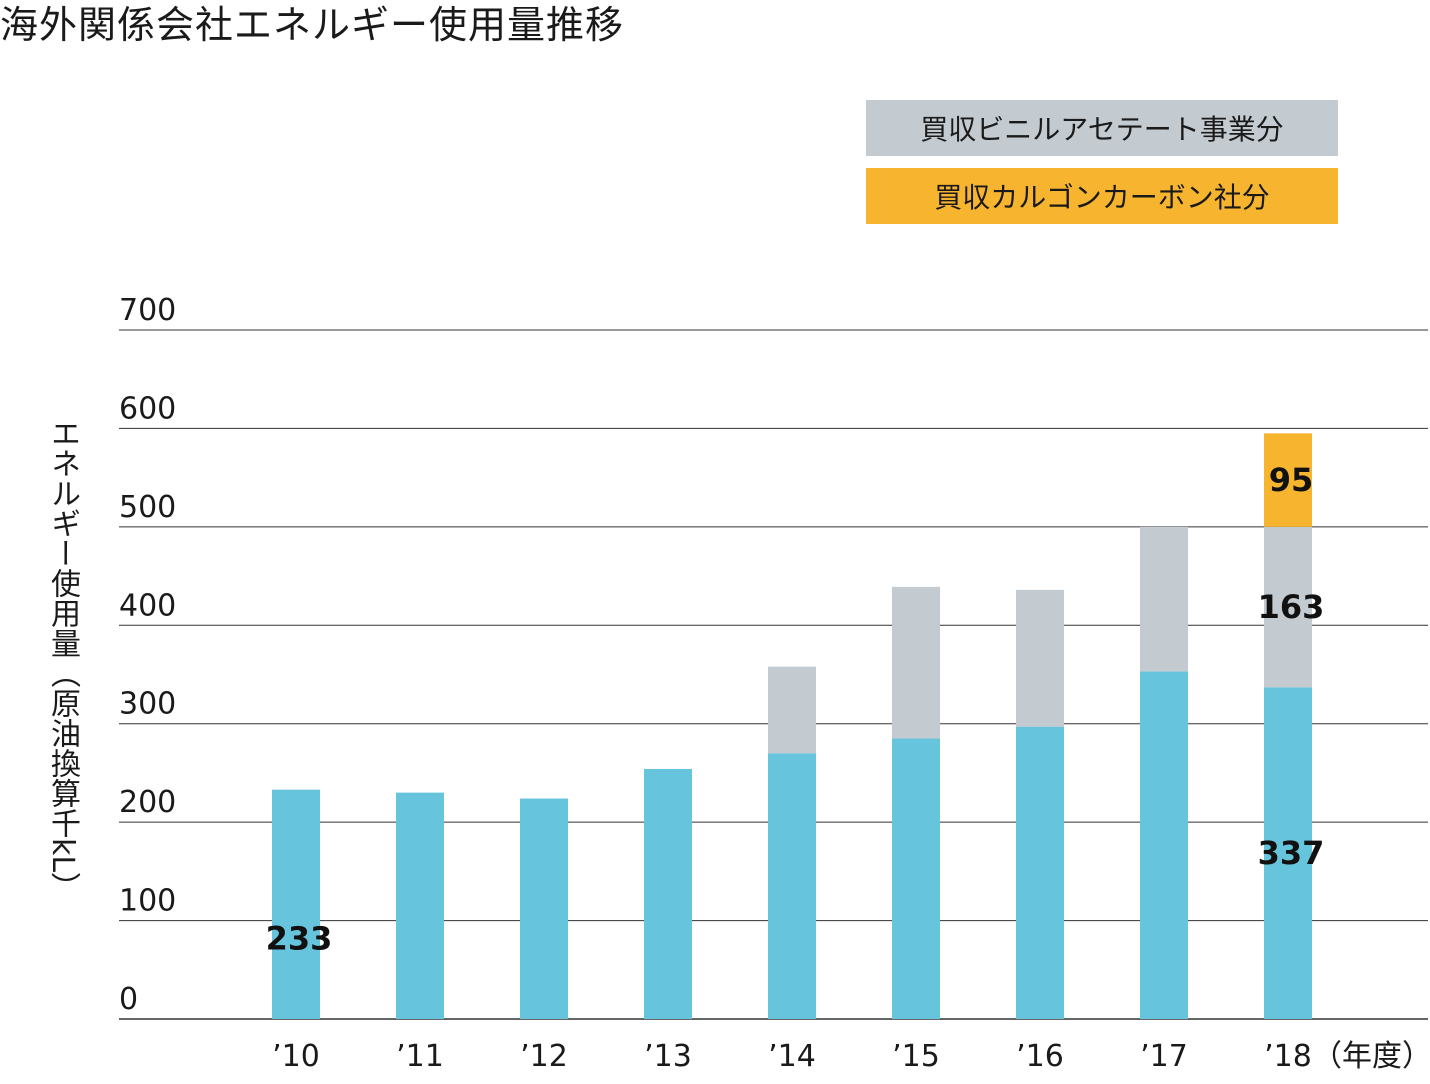 The height and width of the screenshot is (1084, 1430). What do you see at coordinates (296, 1056) in the screenshot?
I see `x-tick-label: ’10` at bounding box center [296, 1056].